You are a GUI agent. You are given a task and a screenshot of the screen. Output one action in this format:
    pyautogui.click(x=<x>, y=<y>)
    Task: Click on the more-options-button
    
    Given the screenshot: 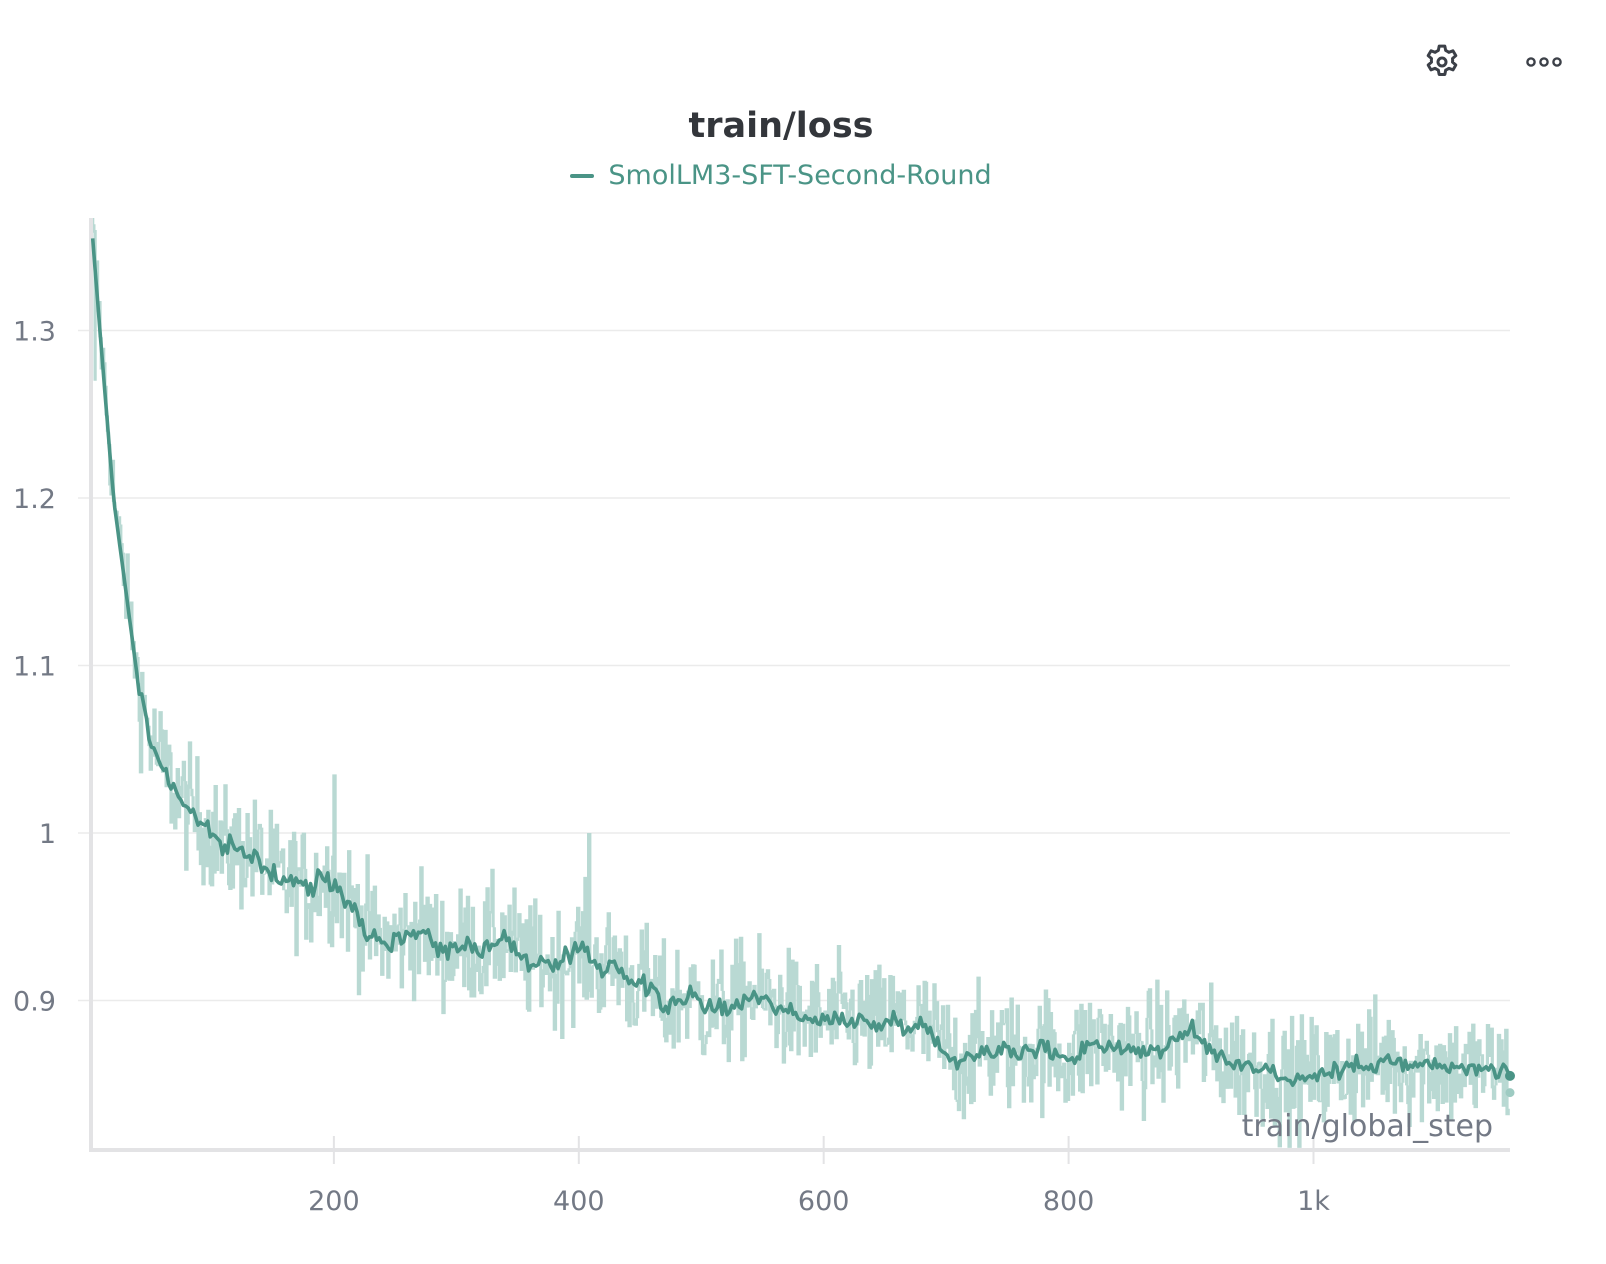 What is the action you would take?
    pyautogui.click(x=1544, y=62)
    